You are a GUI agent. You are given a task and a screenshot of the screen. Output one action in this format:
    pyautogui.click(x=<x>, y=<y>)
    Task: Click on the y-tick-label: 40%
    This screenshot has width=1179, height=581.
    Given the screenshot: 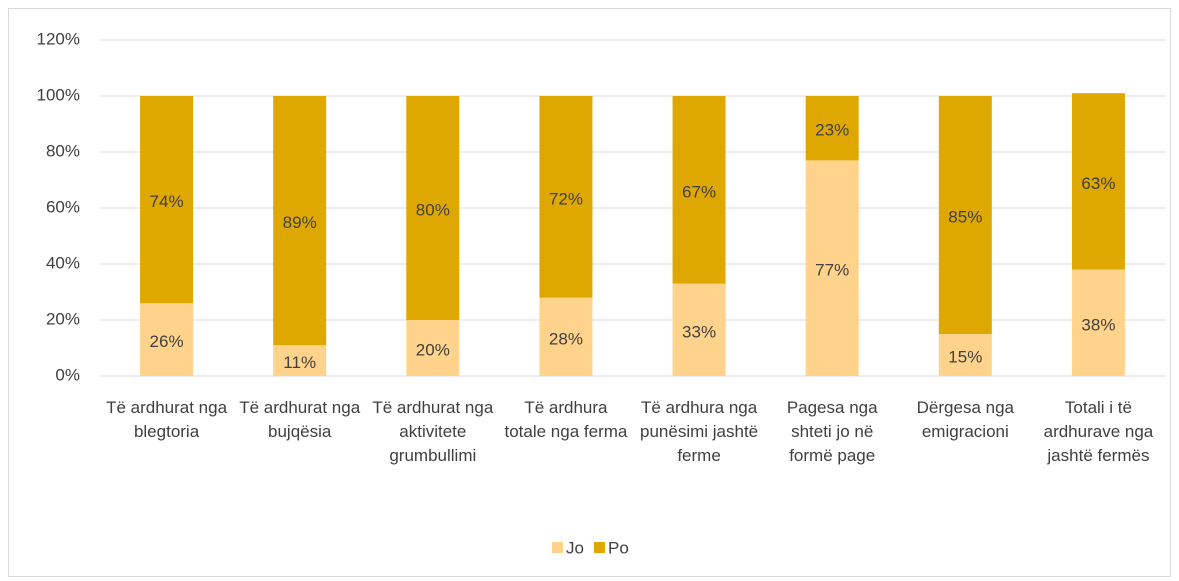 What is the action you would take?
    pyautogui.click(x=63, y=262)
    